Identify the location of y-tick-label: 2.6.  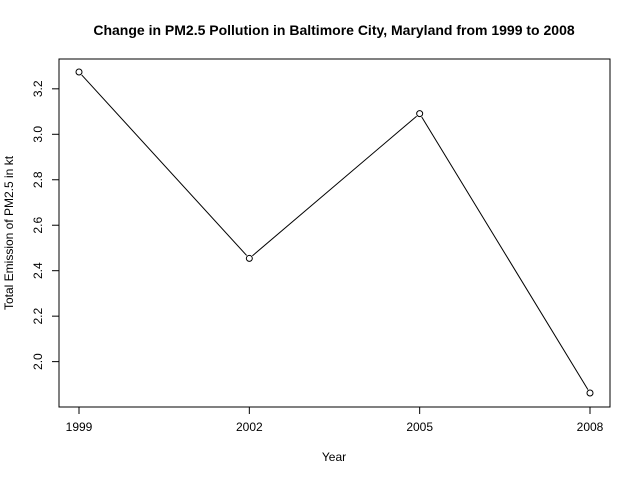
(38, 225).